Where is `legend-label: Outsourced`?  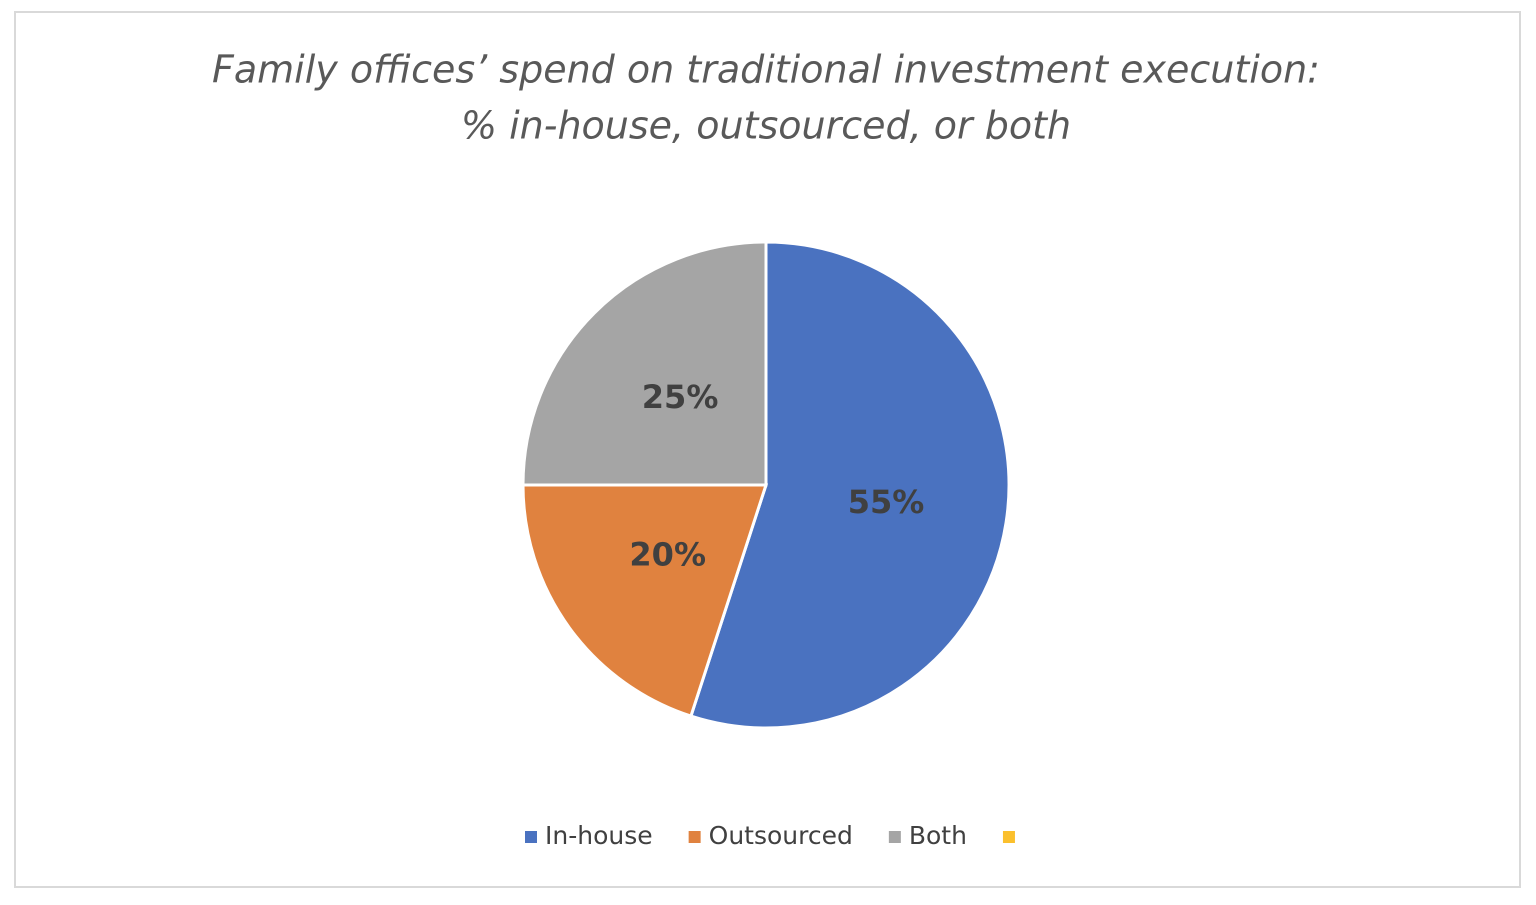 legend-label: Outsourced is located at coordinates (781, 835).